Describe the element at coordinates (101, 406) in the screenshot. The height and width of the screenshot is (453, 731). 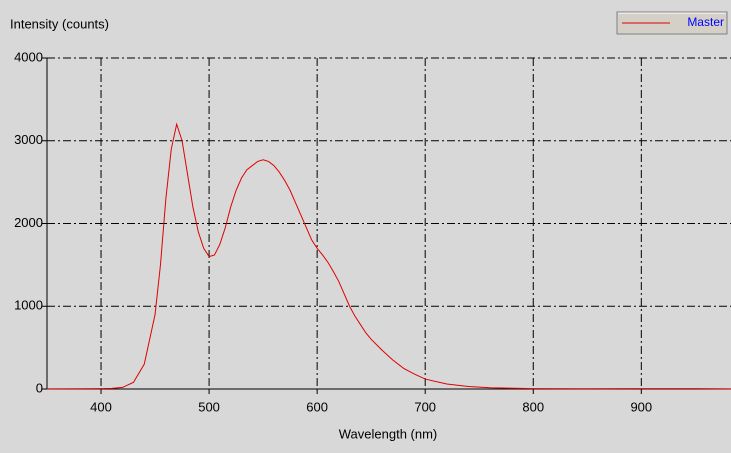
I see `x-tick-label: 400` at that location.